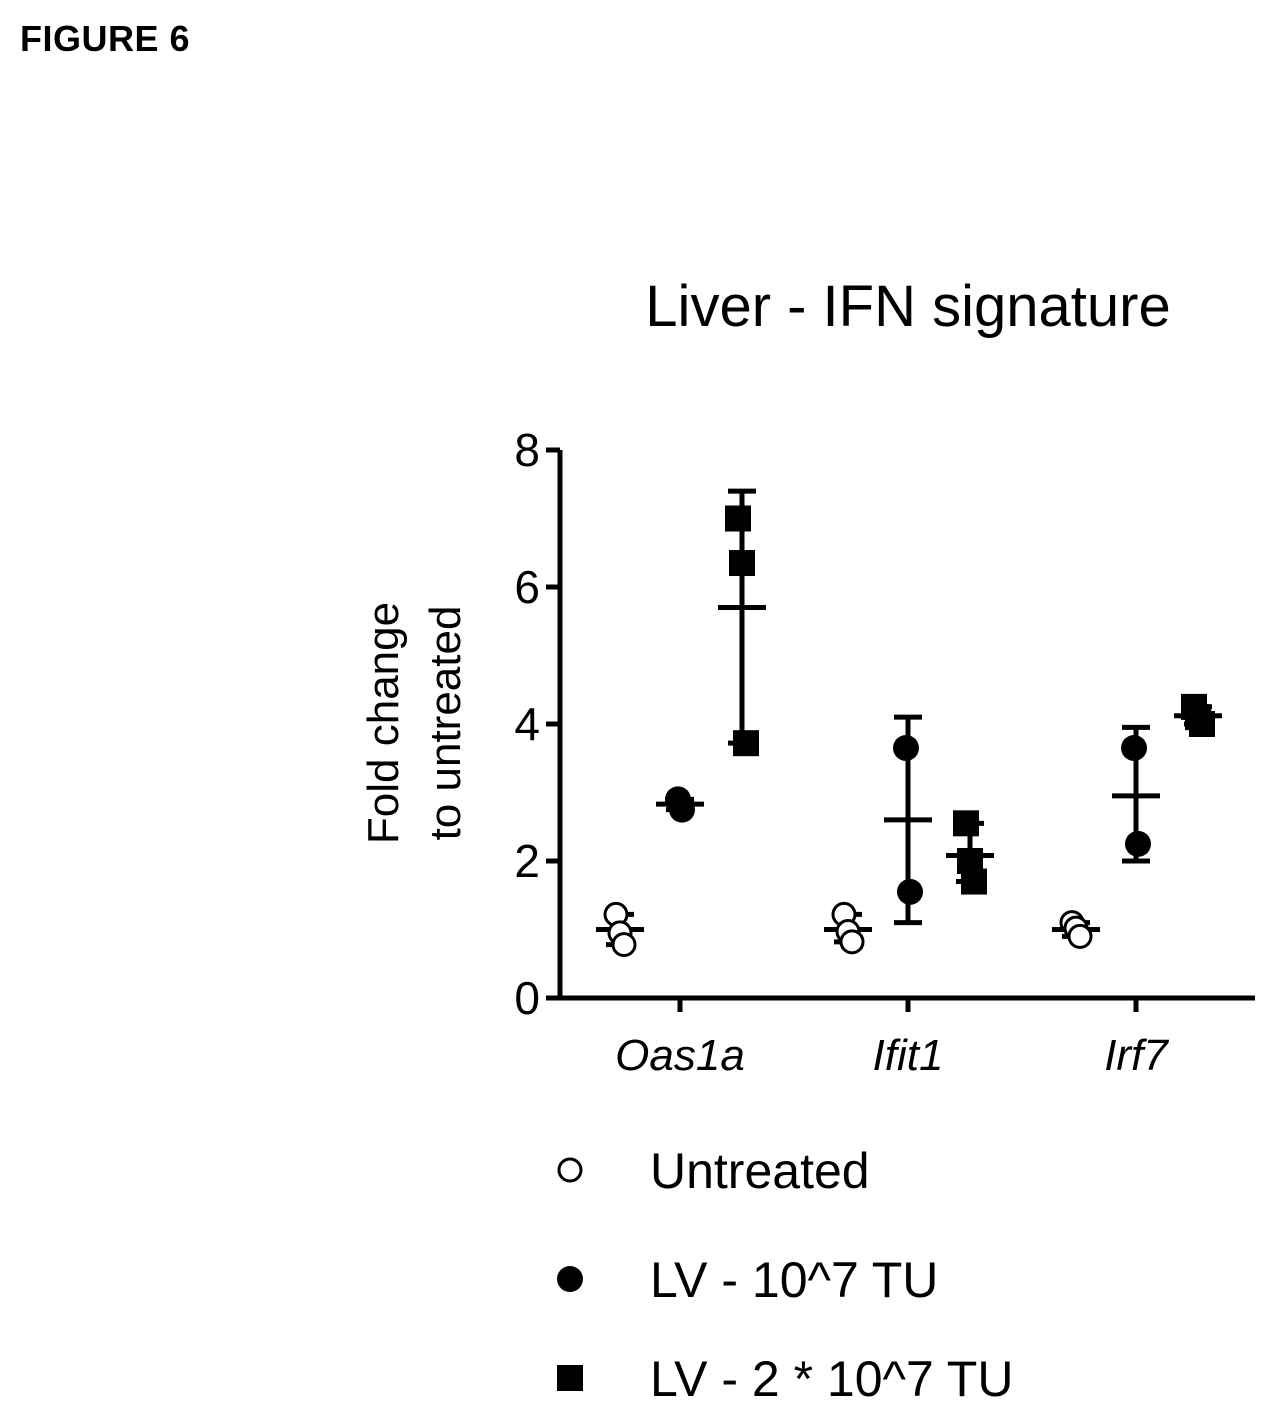  I want to click on legend-label: LV - 2 * 10^7 TU, so click(831, 1379).